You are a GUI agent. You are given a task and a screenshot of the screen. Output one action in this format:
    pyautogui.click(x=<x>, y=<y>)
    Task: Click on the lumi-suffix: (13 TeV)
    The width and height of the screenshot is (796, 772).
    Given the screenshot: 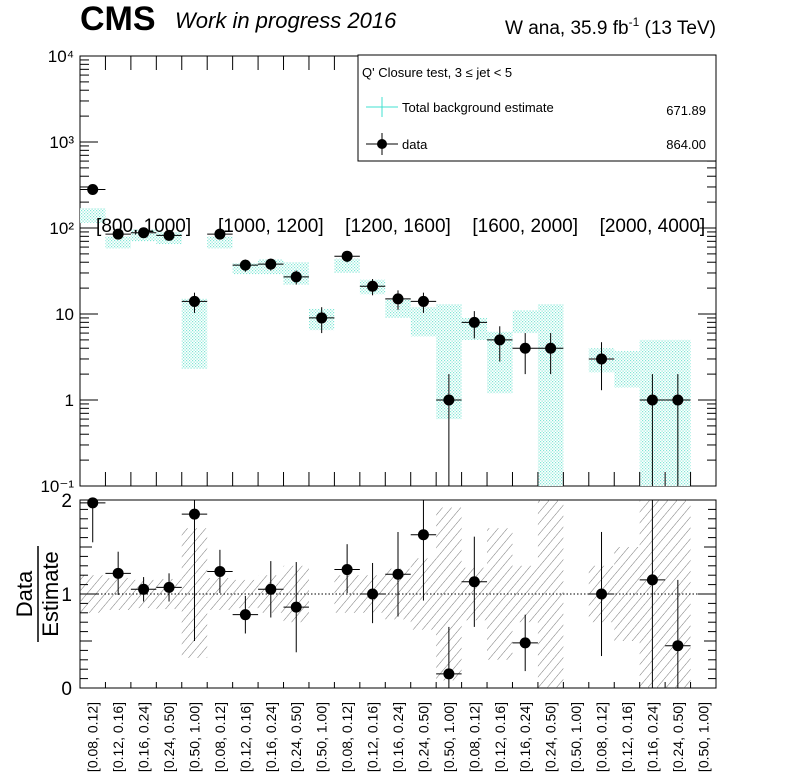 What is the action you would take?
    pyautogui.click(x=677, y=28)
    